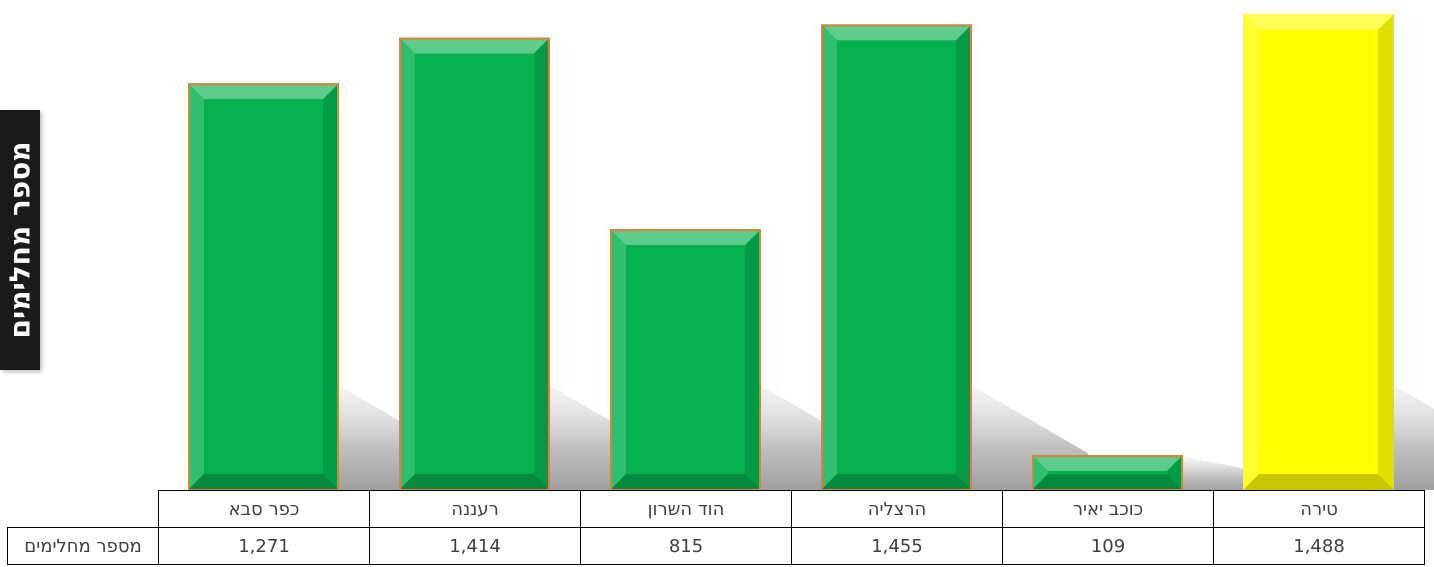 The width and height of the screenshot is (1434, 567). What do you see at coordinates (475, 546) in the screenshot?
I see `value-label: 1,414` at bounding box center [475, 546].